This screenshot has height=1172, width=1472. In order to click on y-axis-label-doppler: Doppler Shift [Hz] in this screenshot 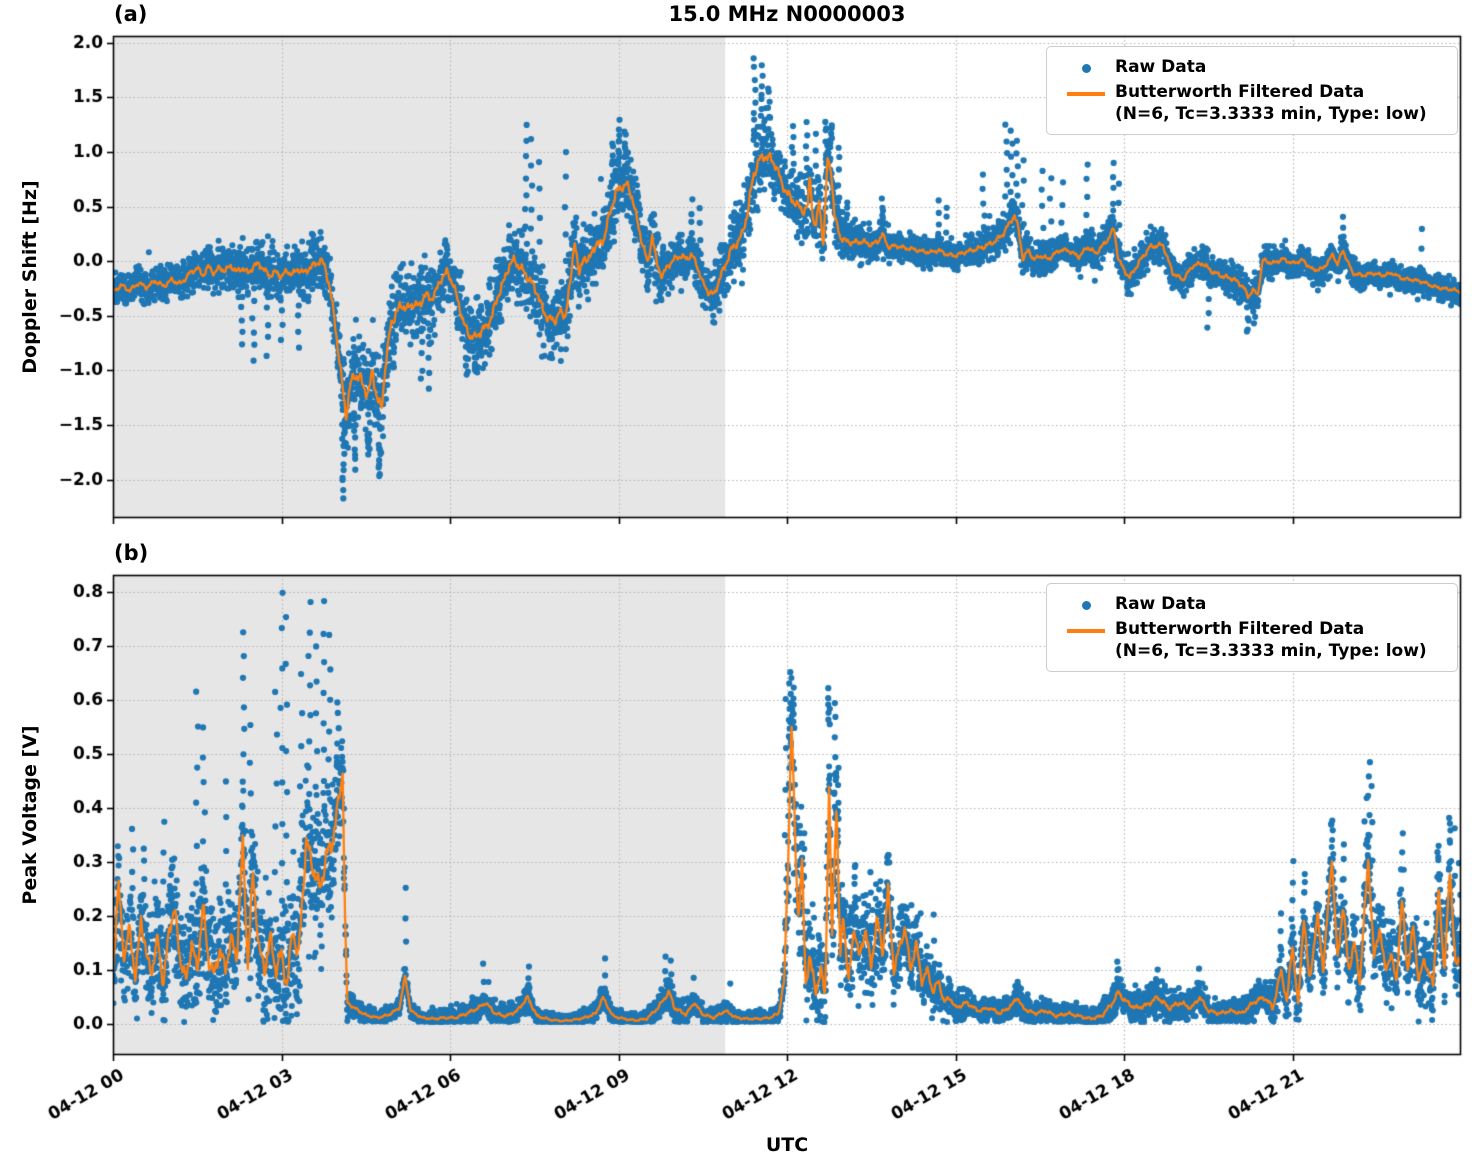, I will do `click(30, 277)`.